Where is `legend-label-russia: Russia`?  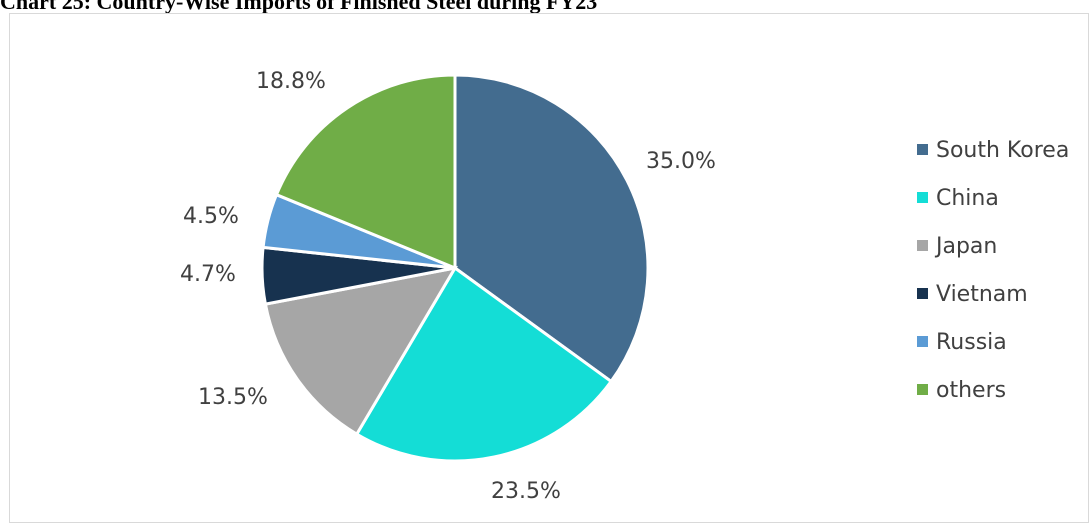
legend-label-russia: Russia is located at coordinates (971, 342).